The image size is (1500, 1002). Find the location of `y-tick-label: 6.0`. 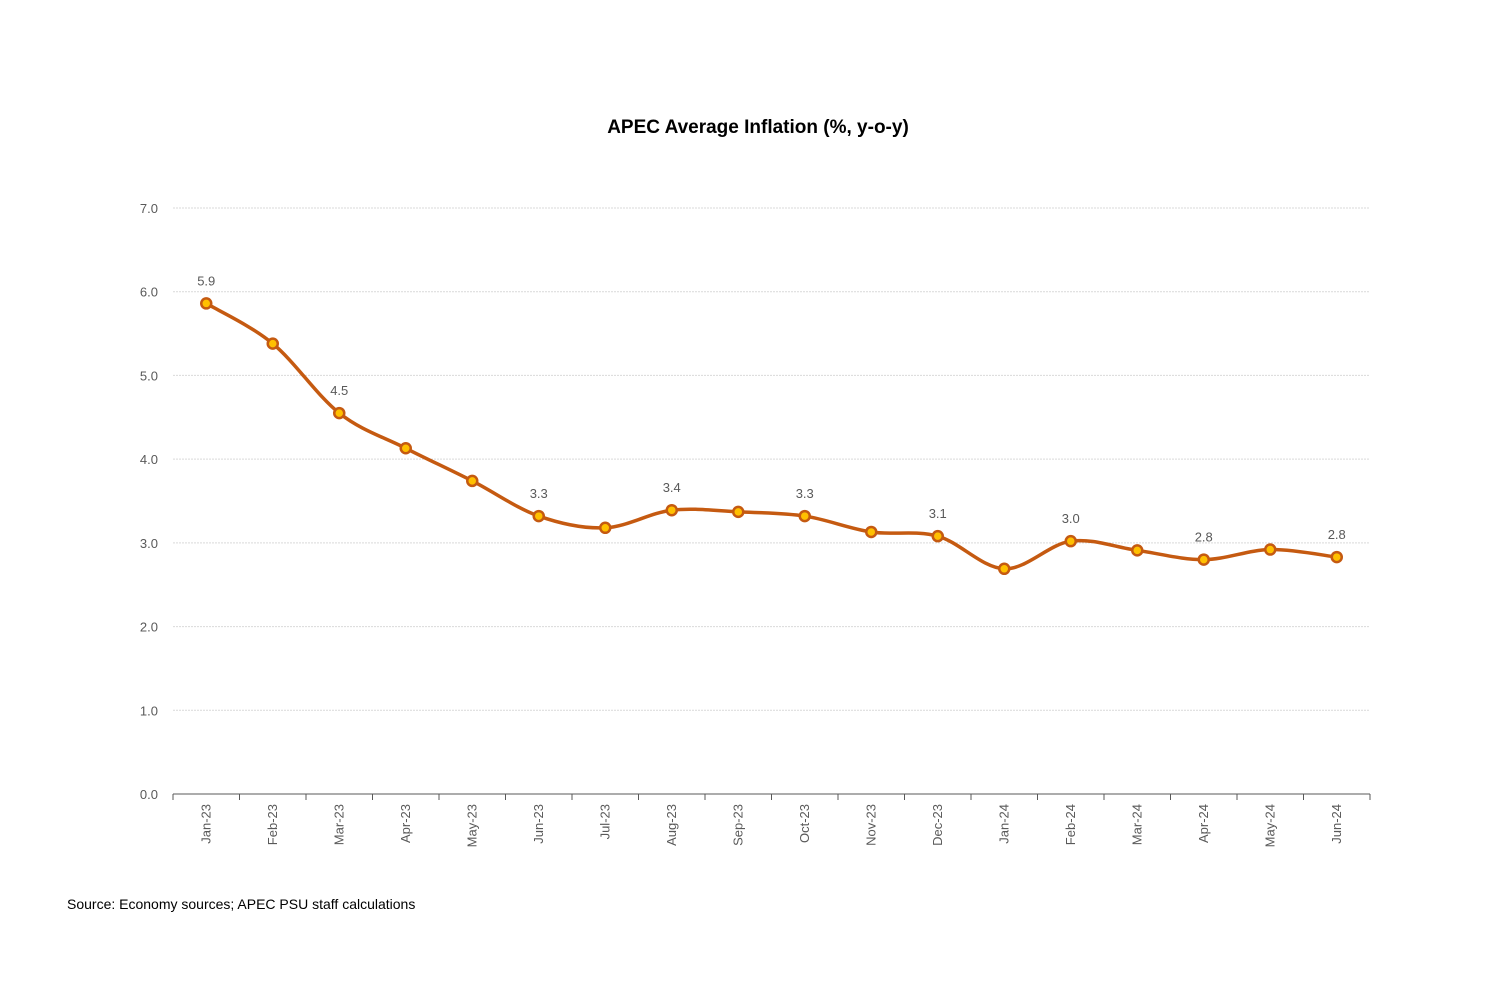

y-tick-label: 6.0 is located at coordinates (149, 292).